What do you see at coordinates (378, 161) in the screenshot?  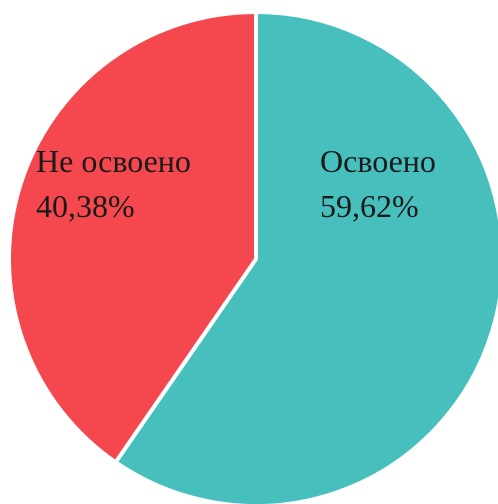 I see `slice-label-name: Освоено` at bounding box center [378, 161].